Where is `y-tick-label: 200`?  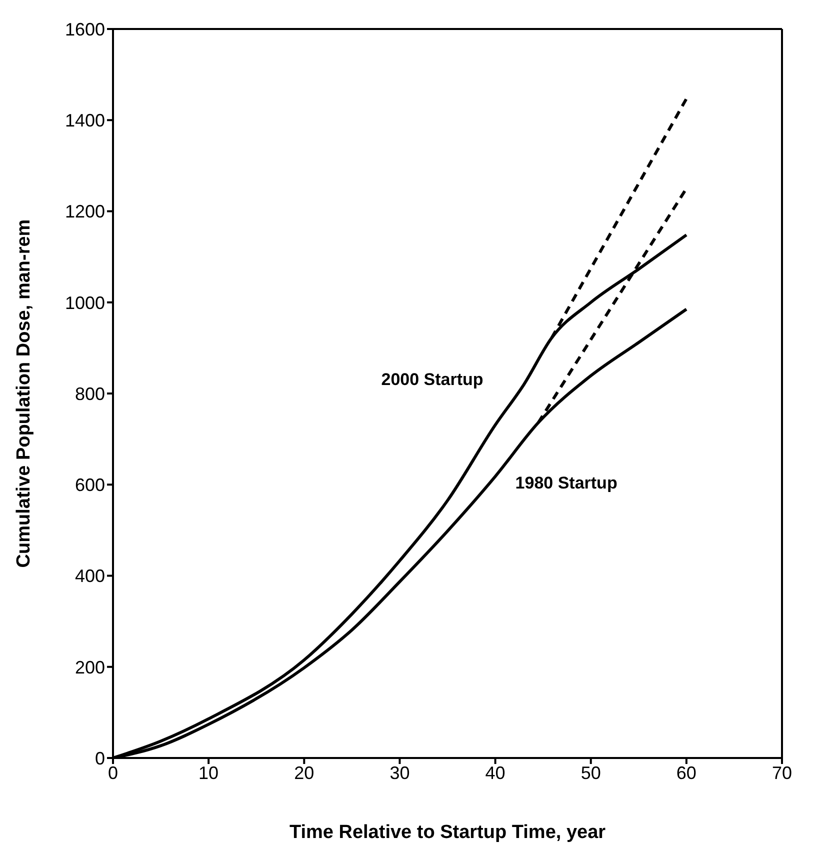 y-tick-label: 200 is located at coordinates (89, 667).